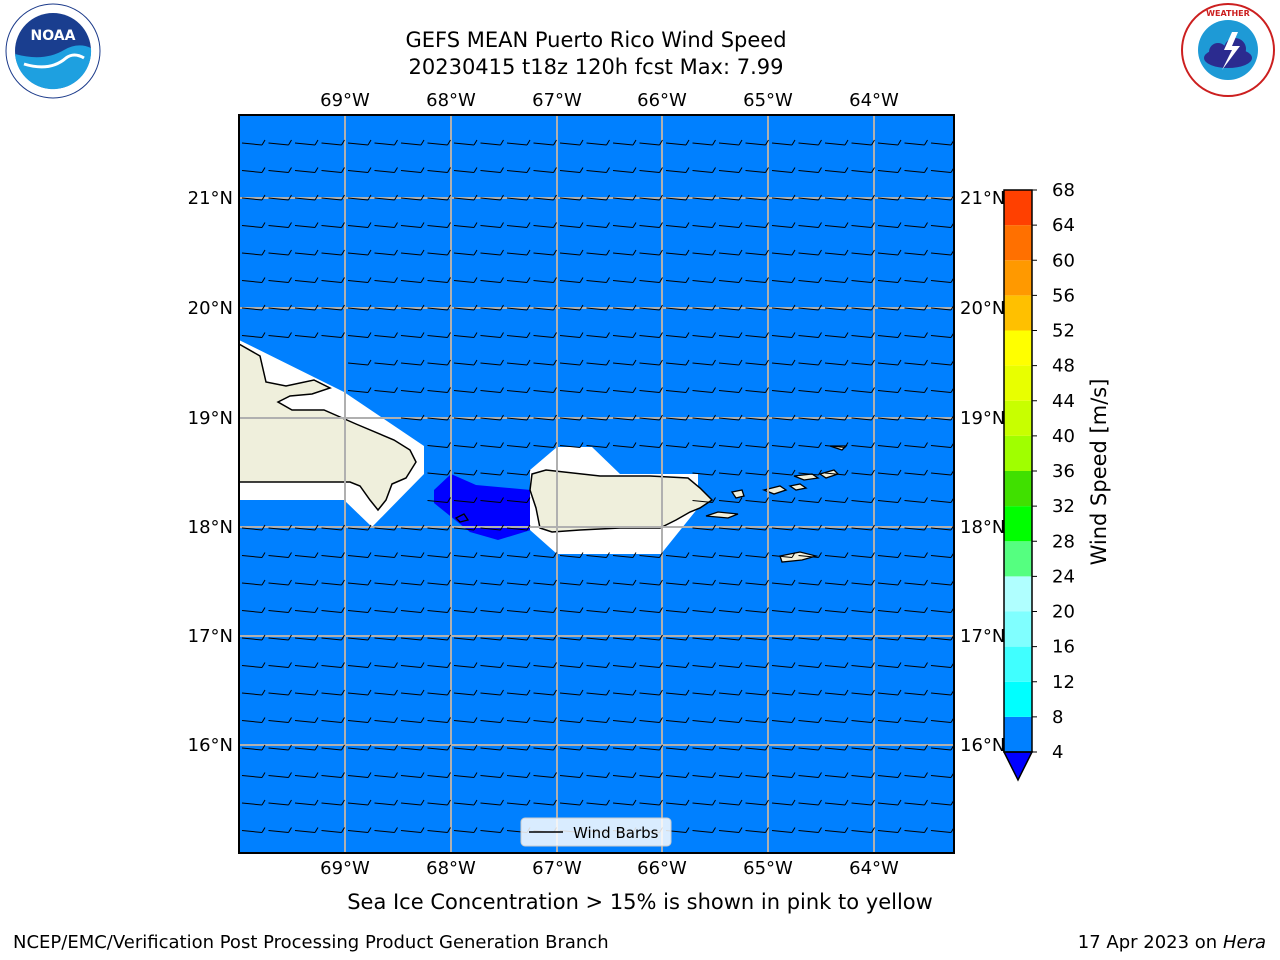 The image size is (1280, 960). I want to click on svg-text: NOAA, so click(53, 36).